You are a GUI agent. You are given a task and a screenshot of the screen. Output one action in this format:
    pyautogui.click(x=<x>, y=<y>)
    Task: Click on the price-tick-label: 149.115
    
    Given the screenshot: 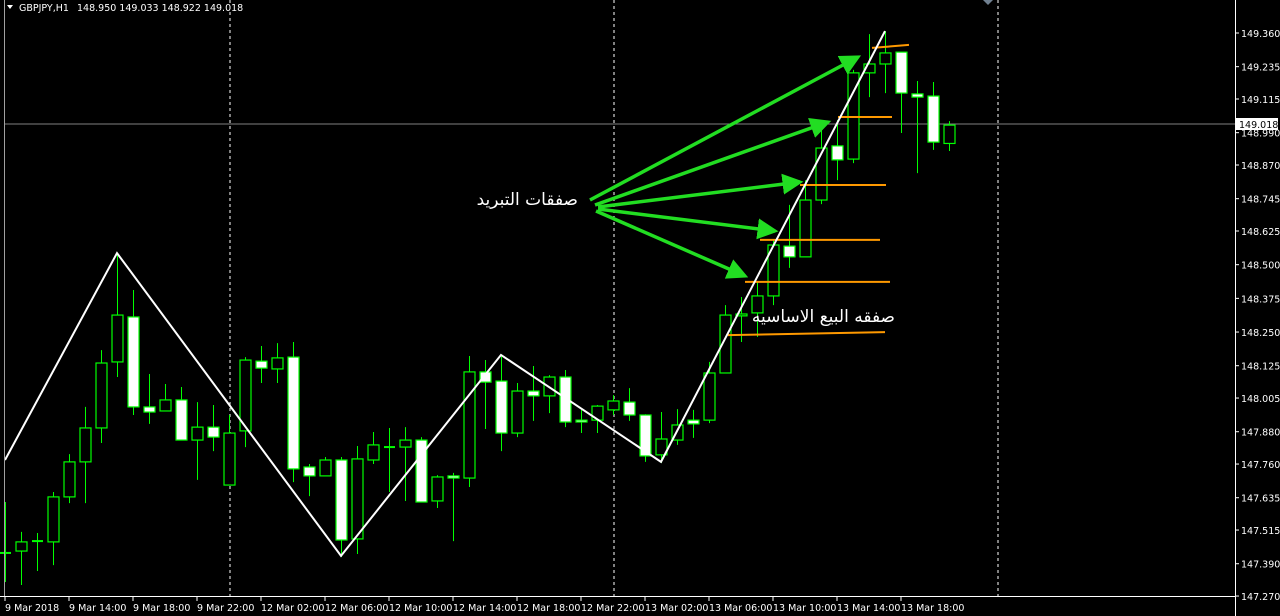 What is the action you would take?
    pyautogui.click(x=1260, y=100)
    